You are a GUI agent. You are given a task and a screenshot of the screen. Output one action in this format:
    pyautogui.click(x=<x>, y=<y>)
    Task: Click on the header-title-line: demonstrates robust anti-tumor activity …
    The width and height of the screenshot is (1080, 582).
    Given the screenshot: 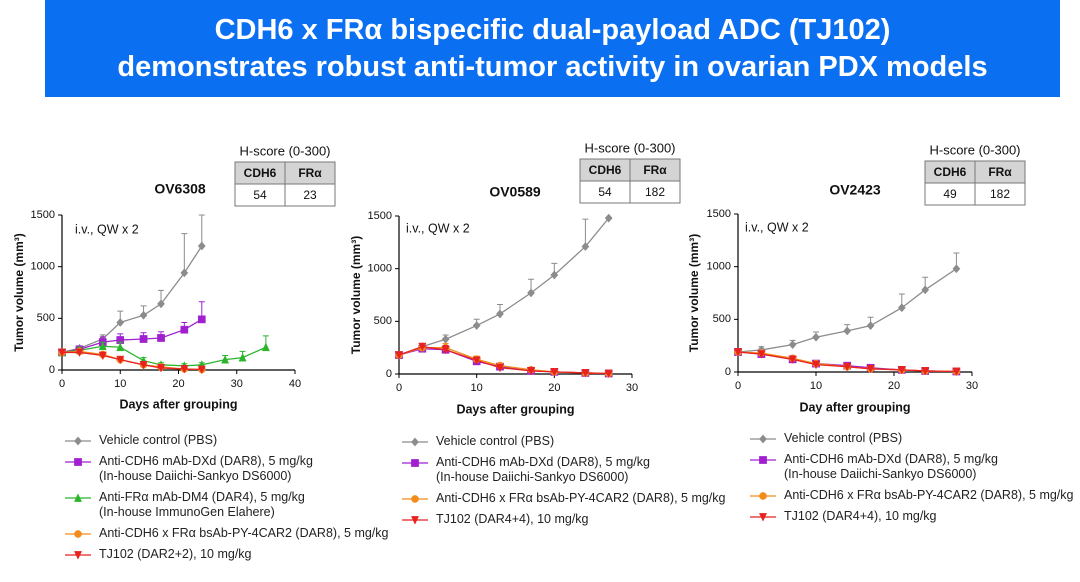 What is the action you would take?
    pyautogui.click(x=552, y=66)
    